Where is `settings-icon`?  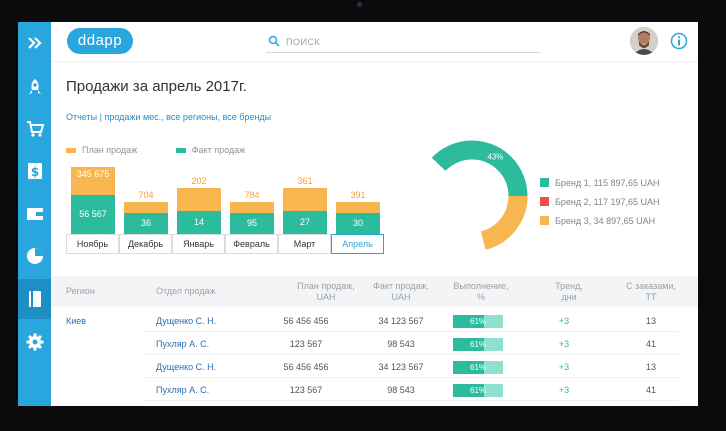 settings-icon is located at coordinates (35, 342).